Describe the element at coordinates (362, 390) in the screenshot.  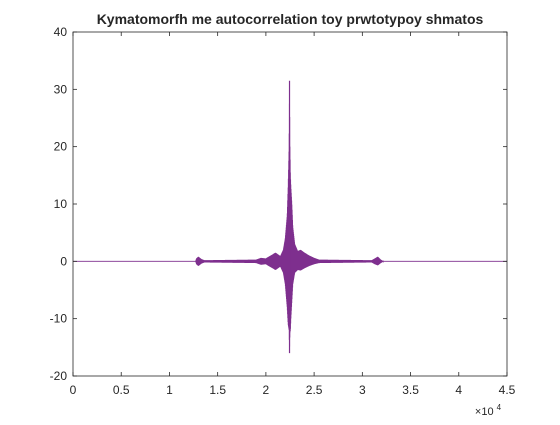
I see `x-tick-label: 3` at that location.